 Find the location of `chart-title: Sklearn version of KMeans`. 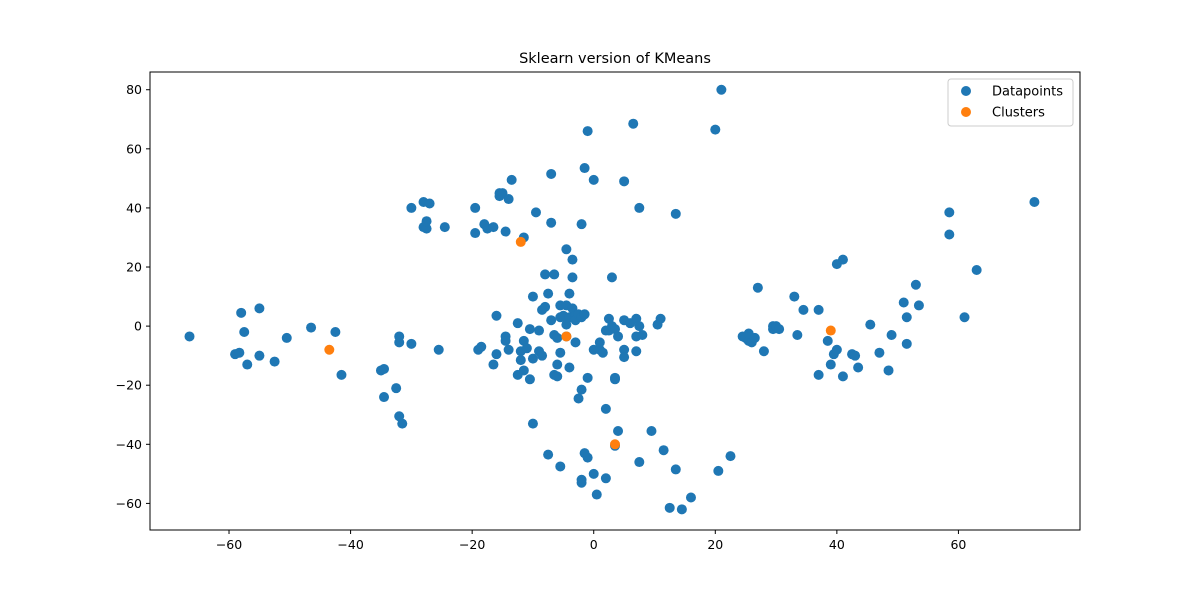

chart-title: Sklearn version of KMeans is located at coordinates (615, 59).